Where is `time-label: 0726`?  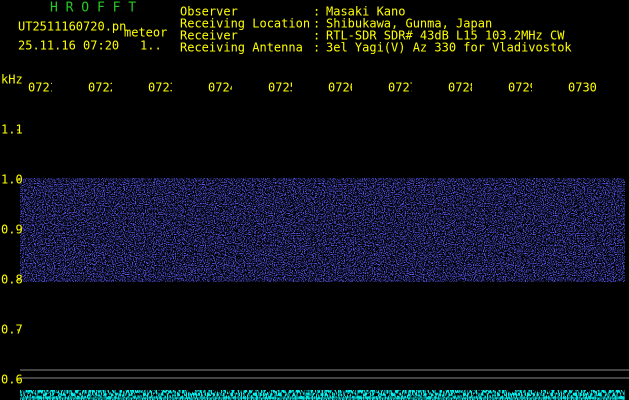 time-label: 0726 is located at coordinates (342, 88).